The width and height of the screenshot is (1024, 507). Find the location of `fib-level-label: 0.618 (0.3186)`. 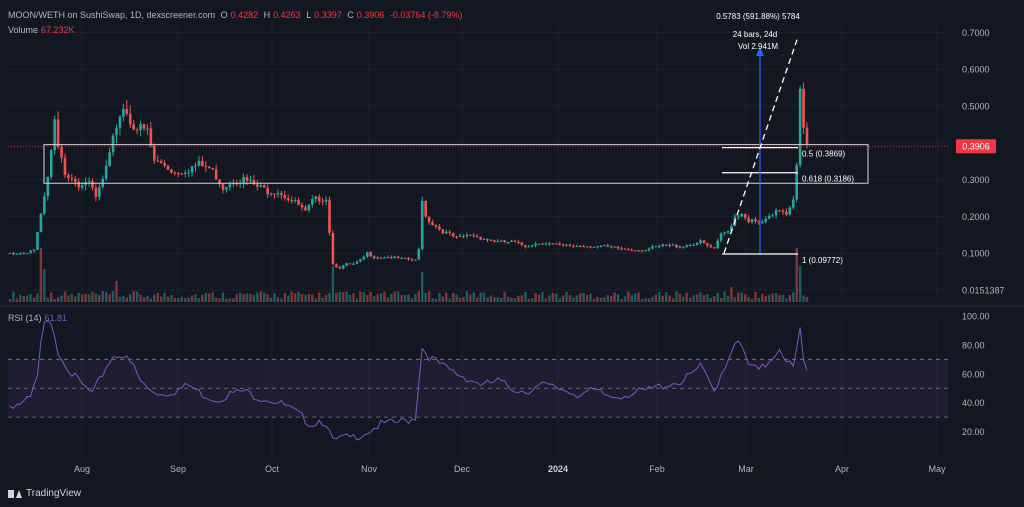

fib-level-label: 0.618 (0.3186) is located at coordinates (828, 179).